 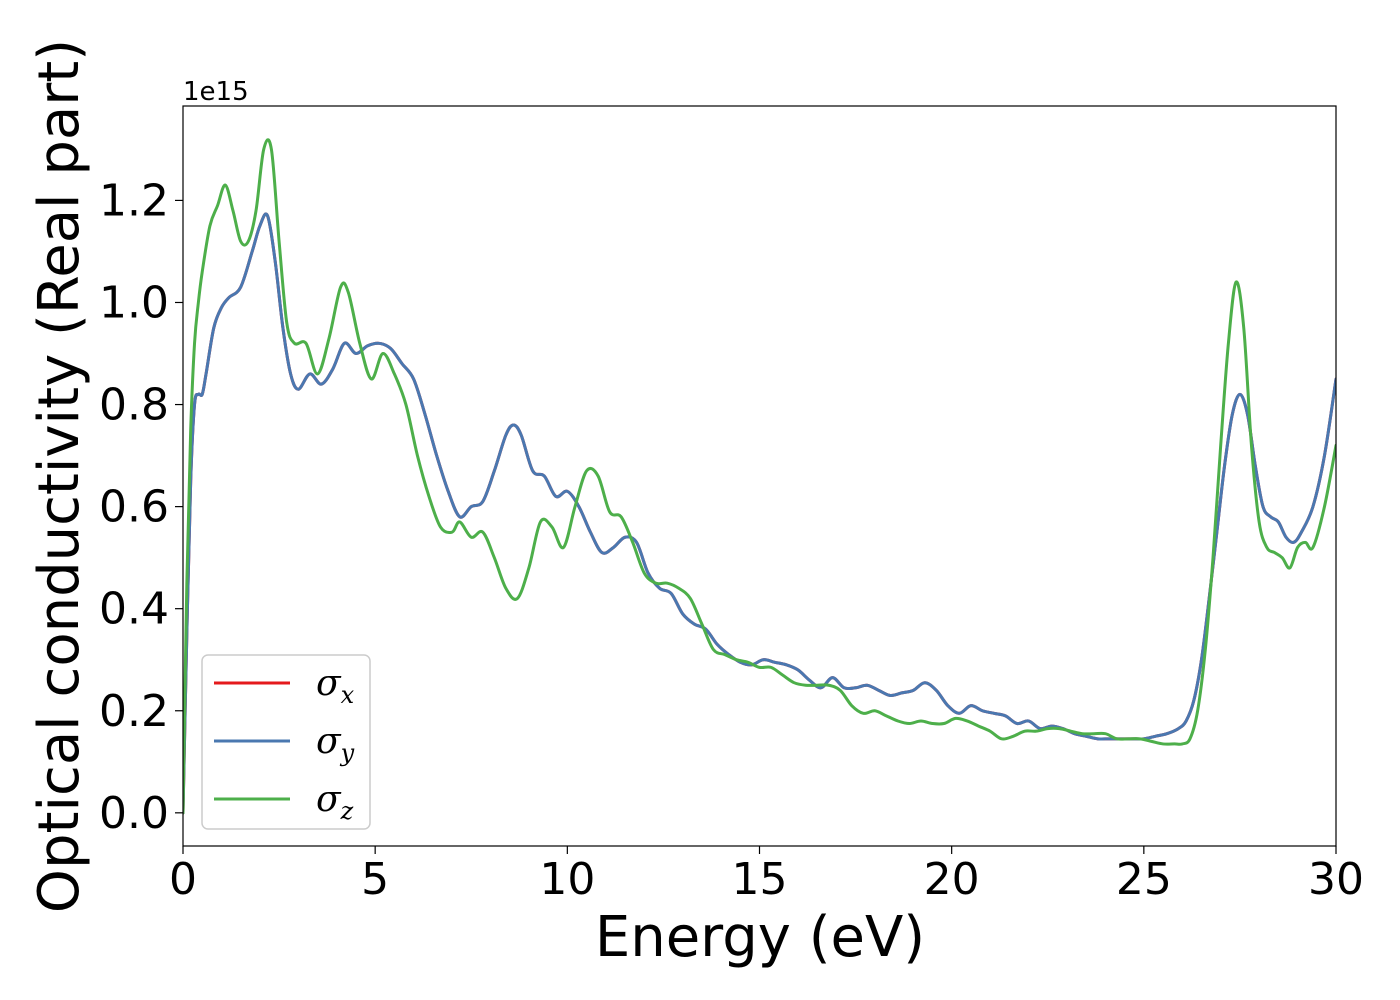 What do you see at coordinates (1336, 879) in the screenshot?
I see `x-tick-label: 30` at bounding box center [1336, 879].